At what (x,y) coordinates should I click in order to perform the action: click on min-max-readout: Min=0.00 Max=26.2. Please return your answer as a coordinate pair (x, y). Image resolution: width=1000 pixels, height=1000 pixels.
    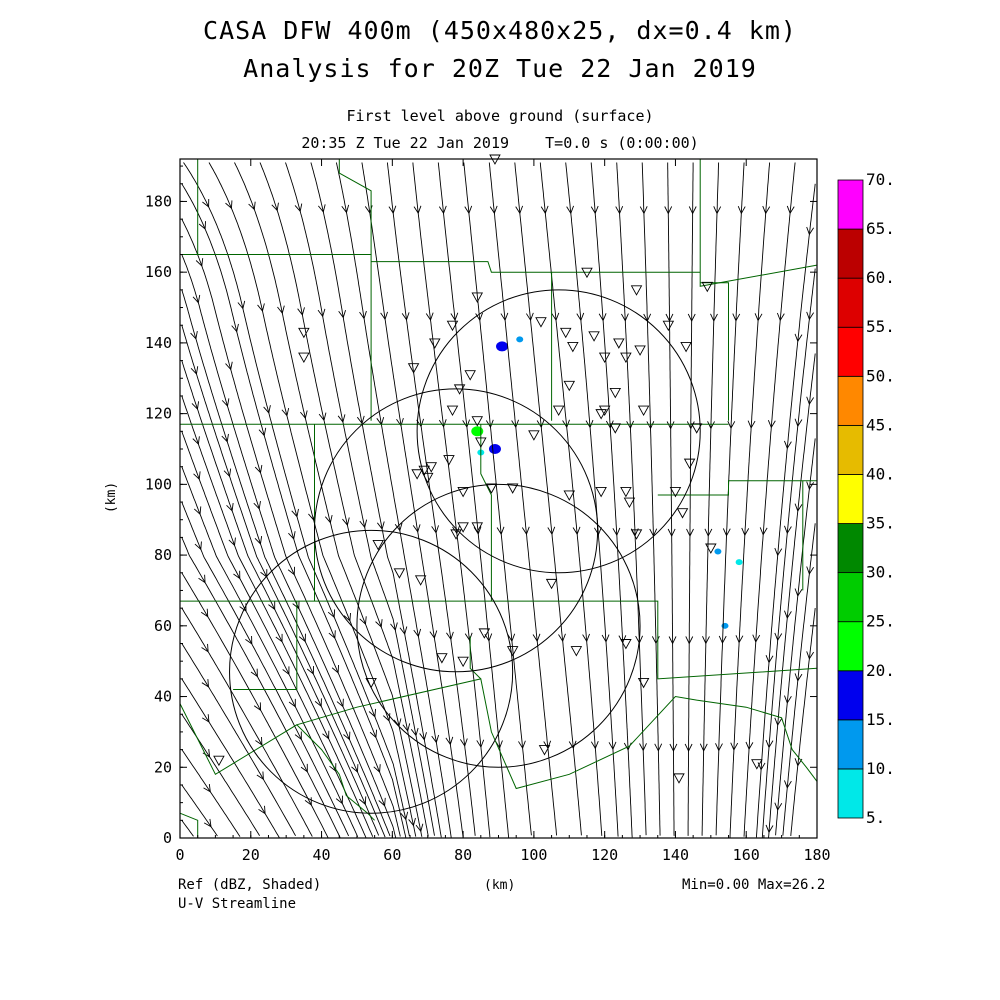
    Looking at the image, I should click on (754, 885).